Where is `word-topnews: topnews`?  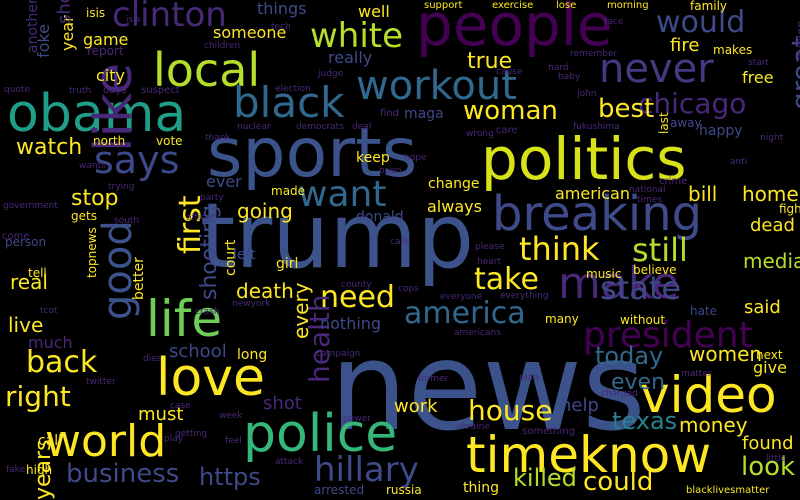 word-topnews: topnews is located at coordinates (92, 252).